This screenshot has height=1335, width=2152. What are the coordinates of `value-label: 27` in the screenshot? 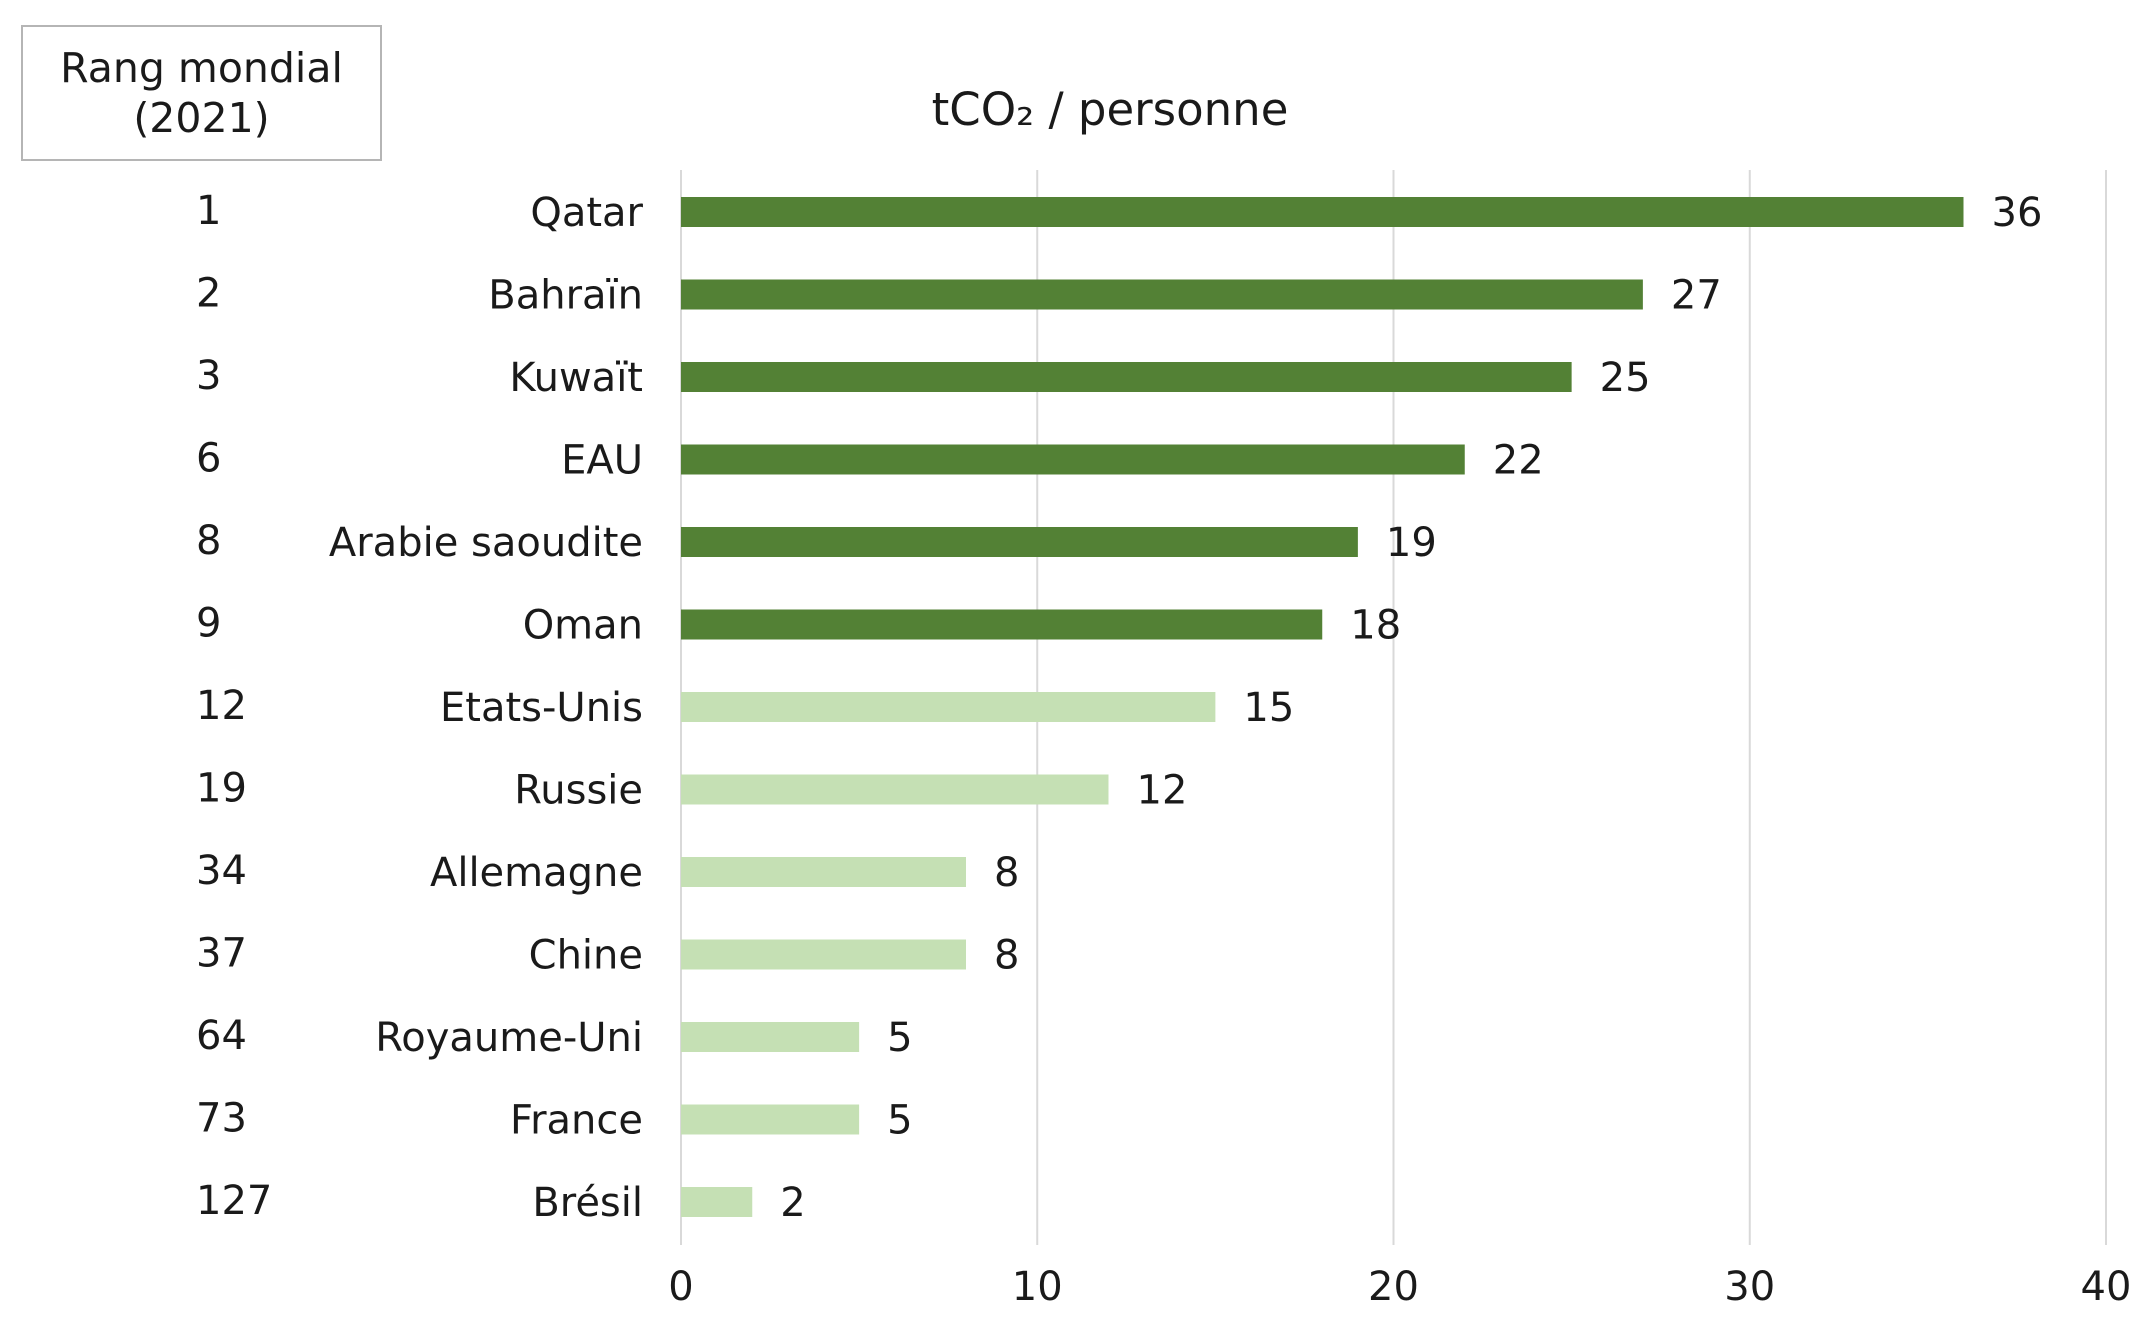 It's located at (1696, 296).